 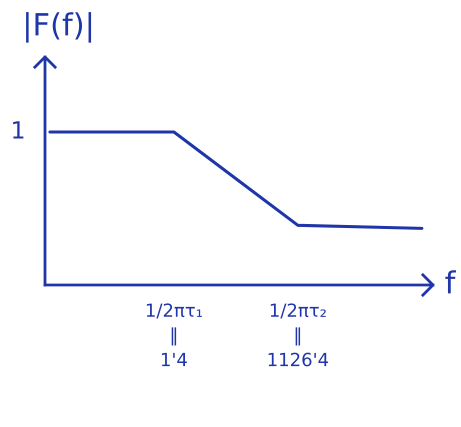 I want to click on x-tick-label: 1/2πτ₂ ‖ 1126'4, so click(x=298, y=334).